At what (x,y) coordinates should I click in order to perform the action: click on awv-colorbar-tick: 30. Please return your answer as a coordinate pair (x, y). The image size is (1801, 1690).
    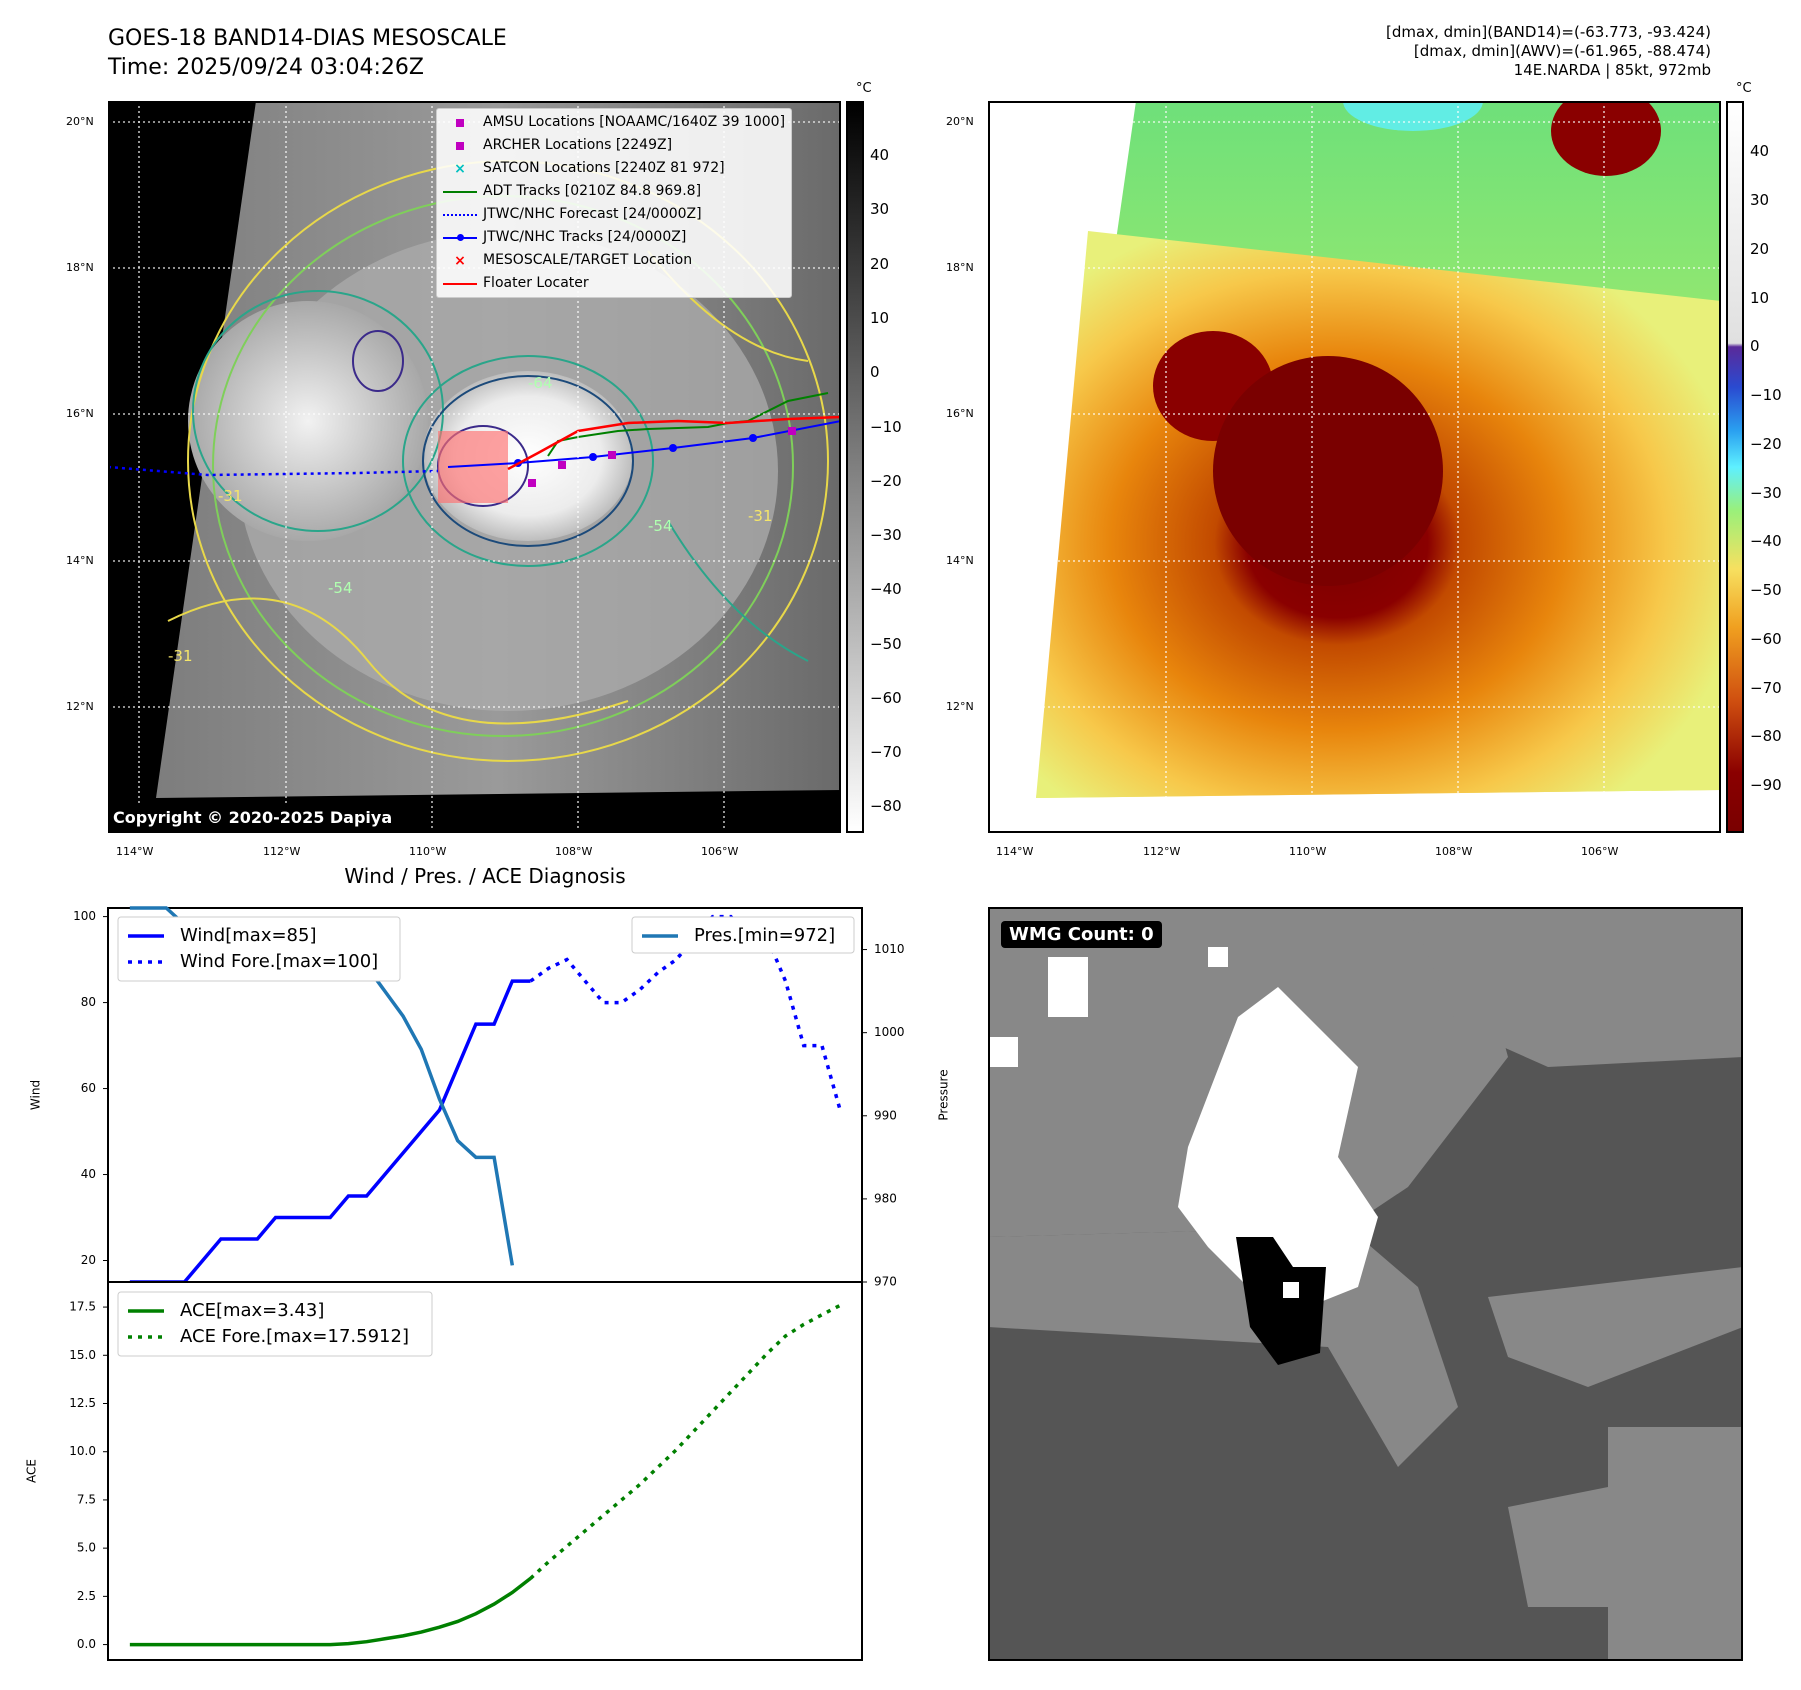
    Looking at the image, I should click on (1760, 200).